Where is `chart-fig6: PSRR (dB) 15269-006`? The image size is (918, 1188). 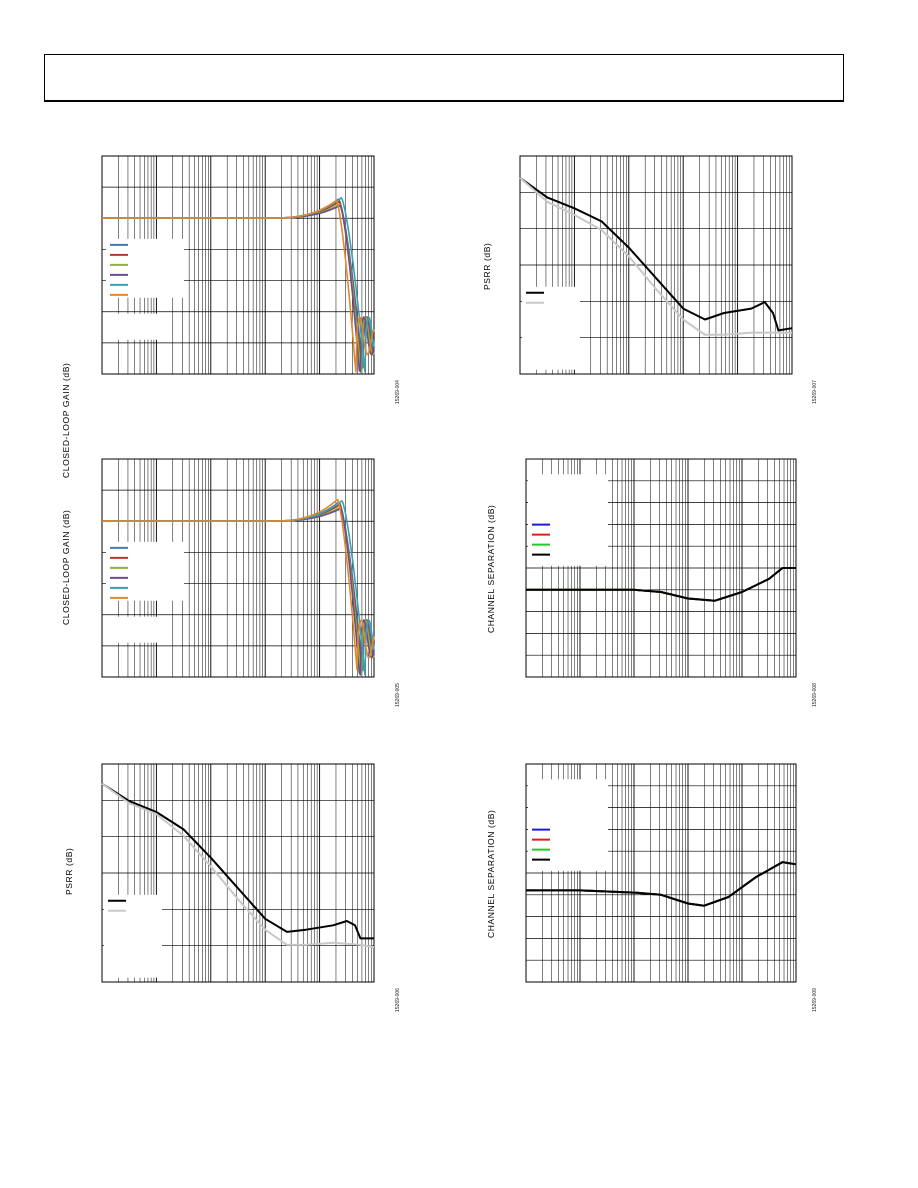 chart-fig6: PSRR (dB) 15269-006 is located at coordinates (230, 888).